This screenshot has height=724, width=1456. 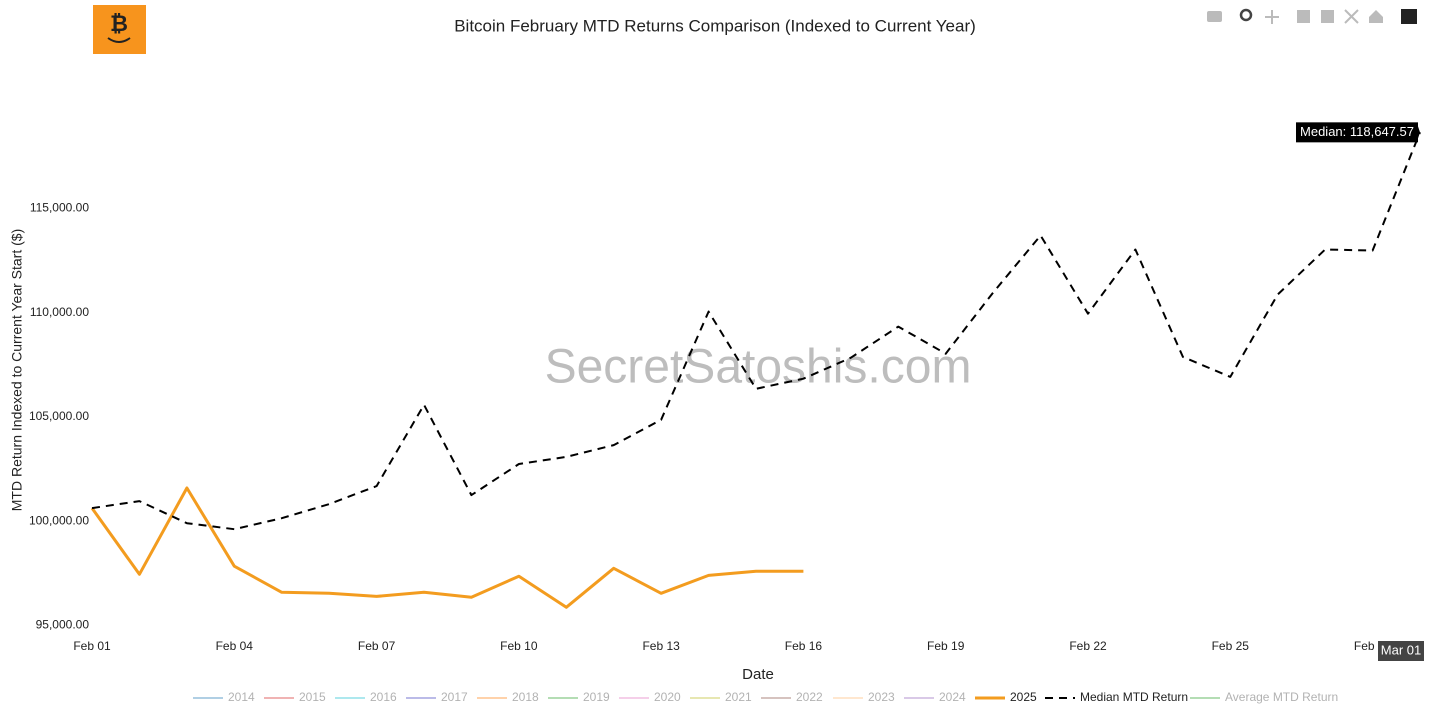 I want to click on legend-item: 2023, so click(x=864, y=697).